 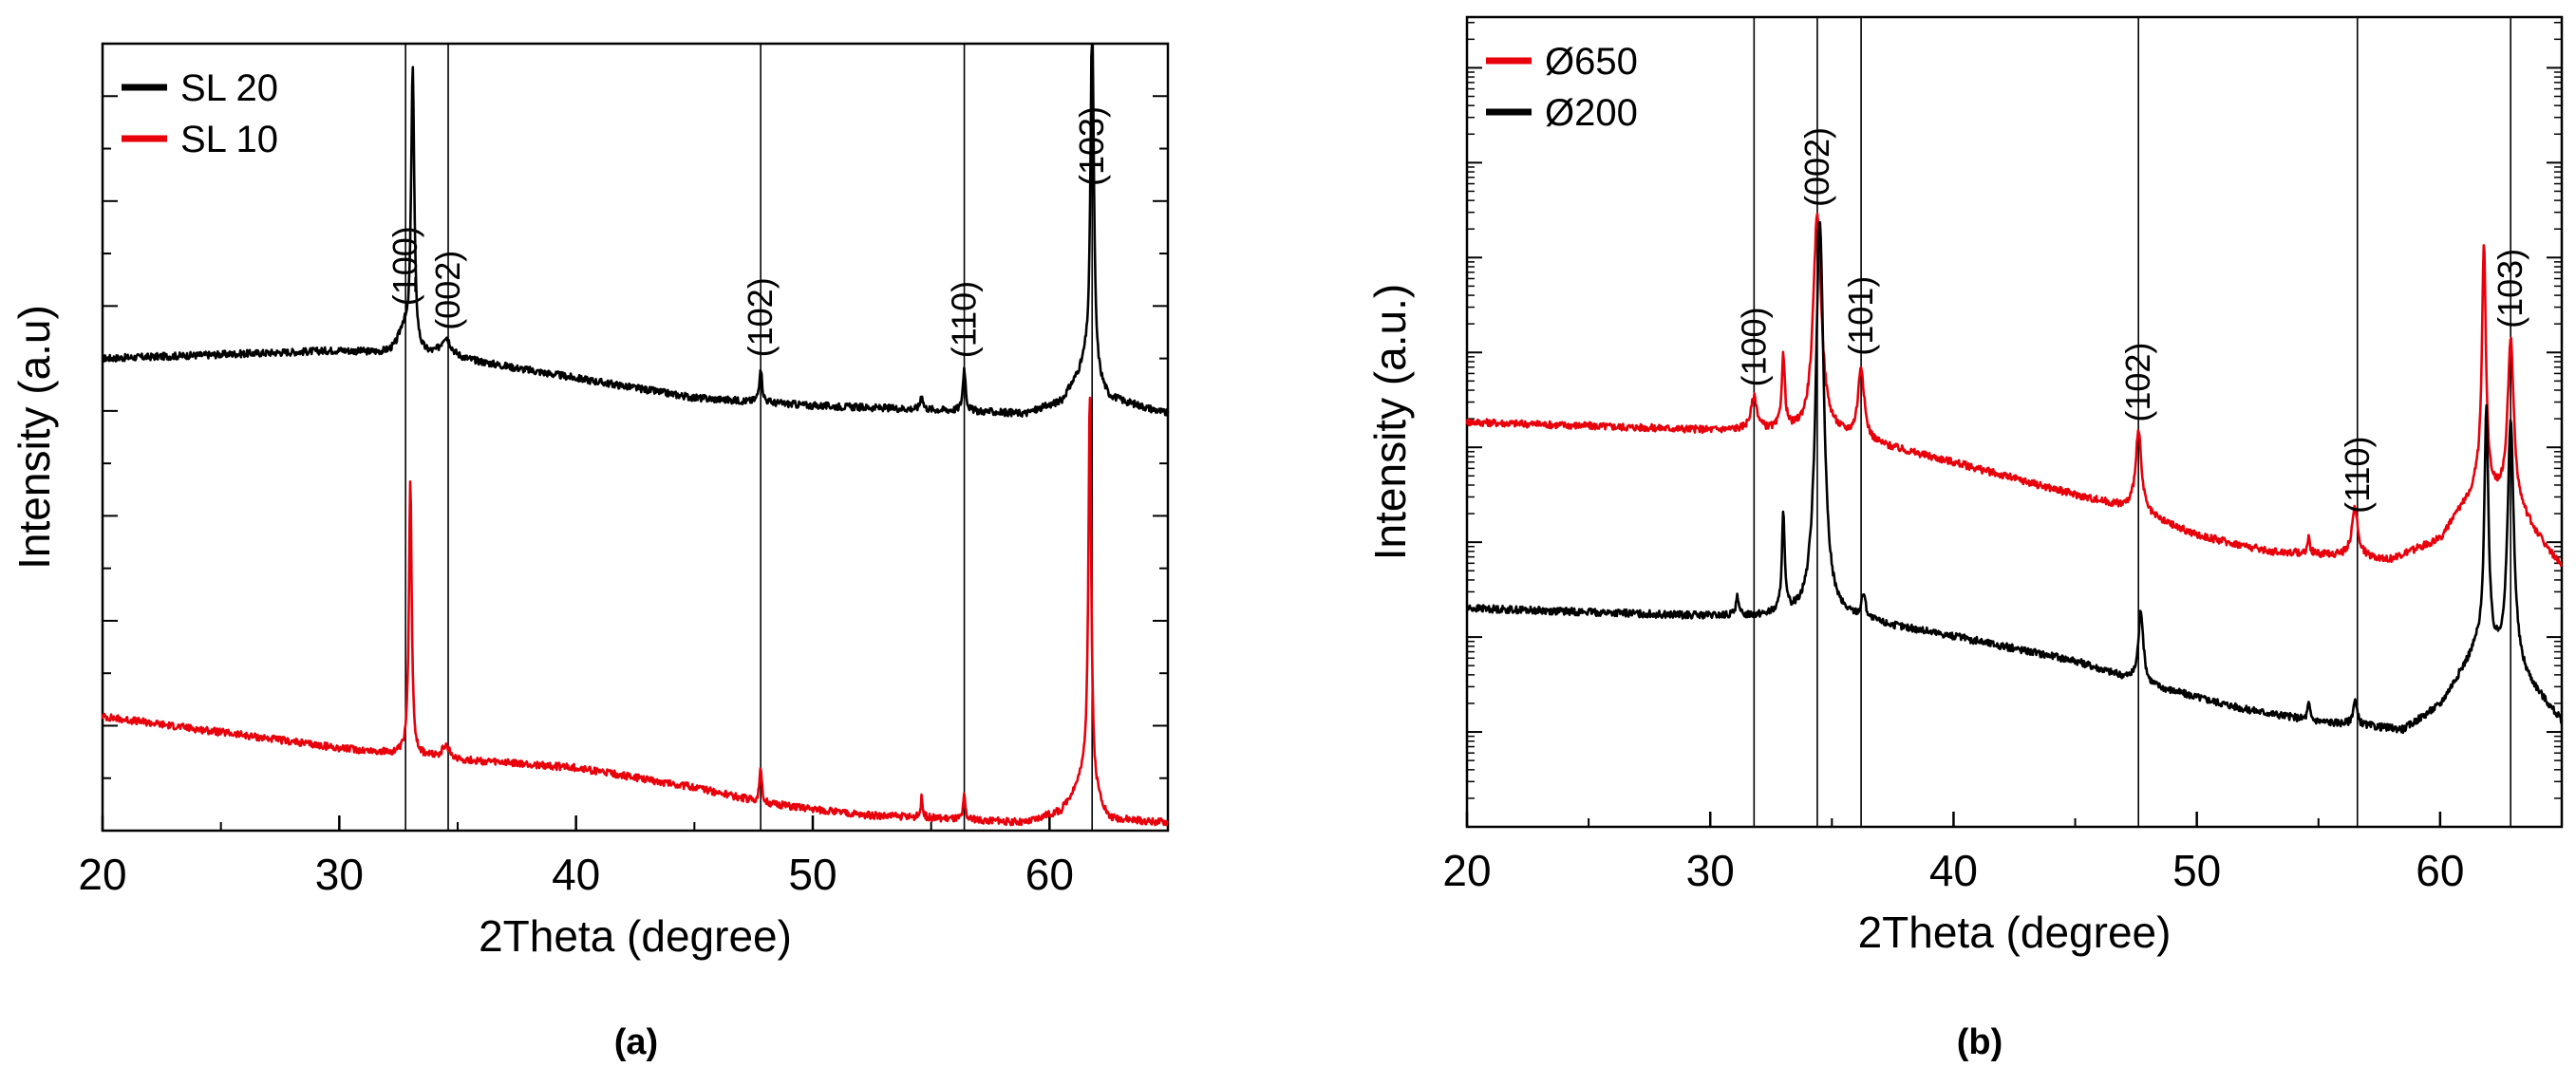 I want to click on peak-label: (101), so click(x=1860, y=316).